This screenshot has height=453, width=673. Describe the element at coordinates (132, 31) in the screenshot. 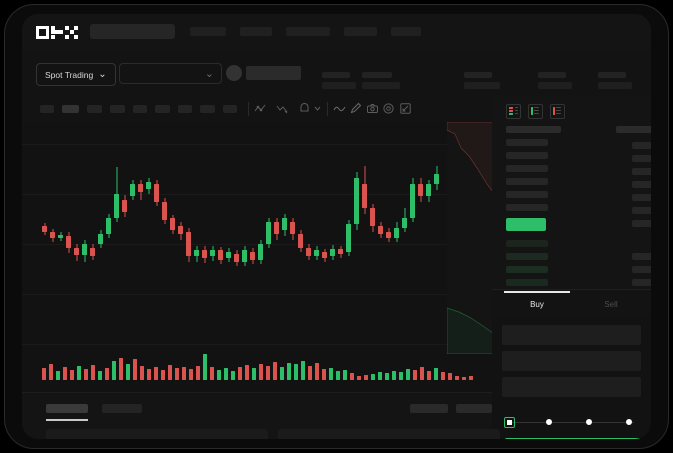

I see `search-input` at that location.